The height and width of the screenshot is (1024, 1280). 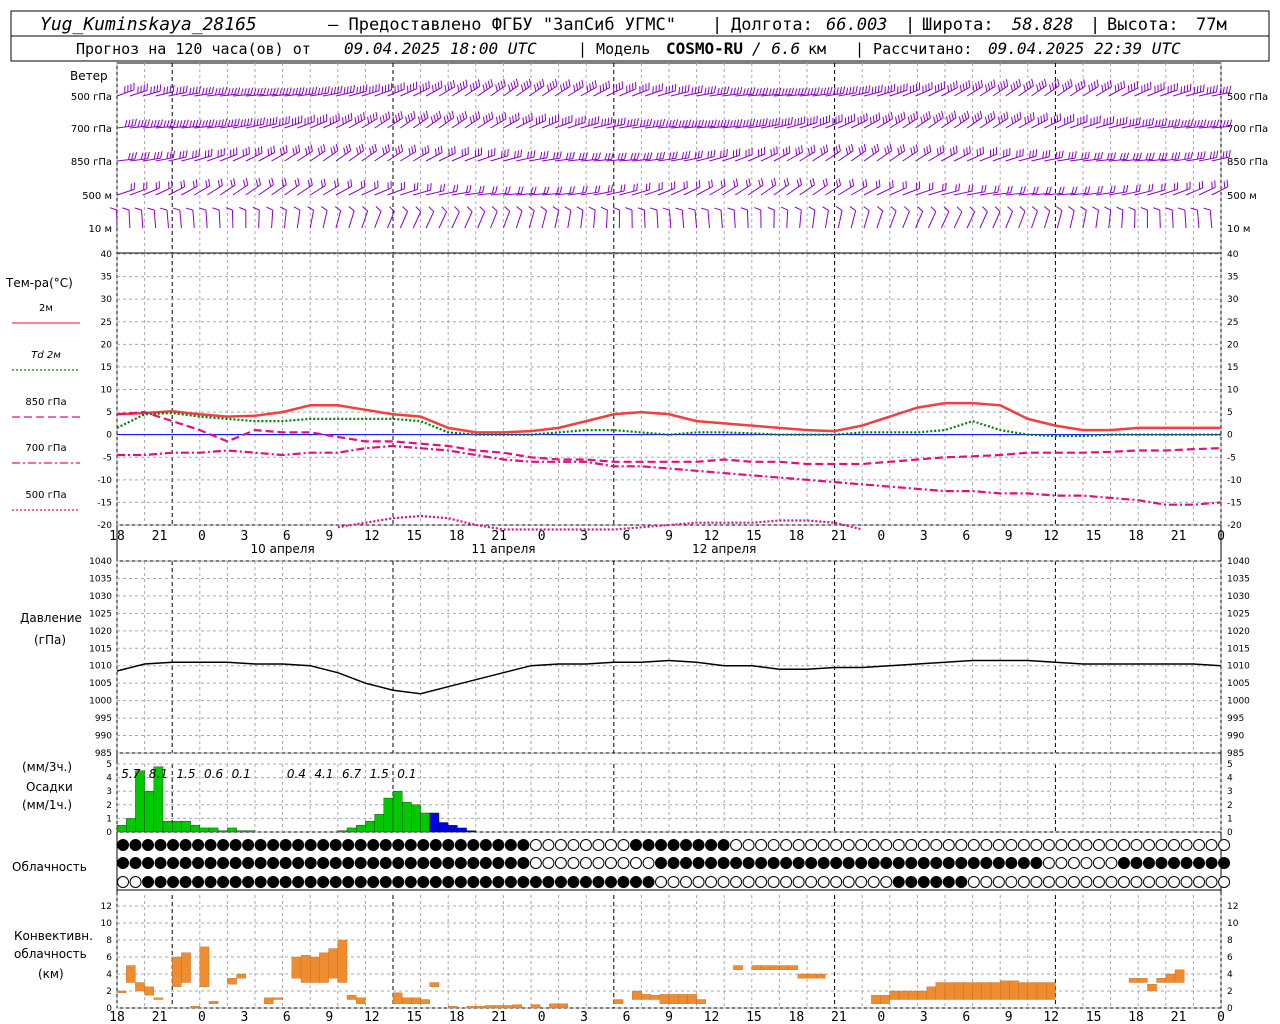 What do you see at coordinates (109, 436) in the screenshot?
I see `temp-ytick-left: 0` at bounding box center [109, 436].